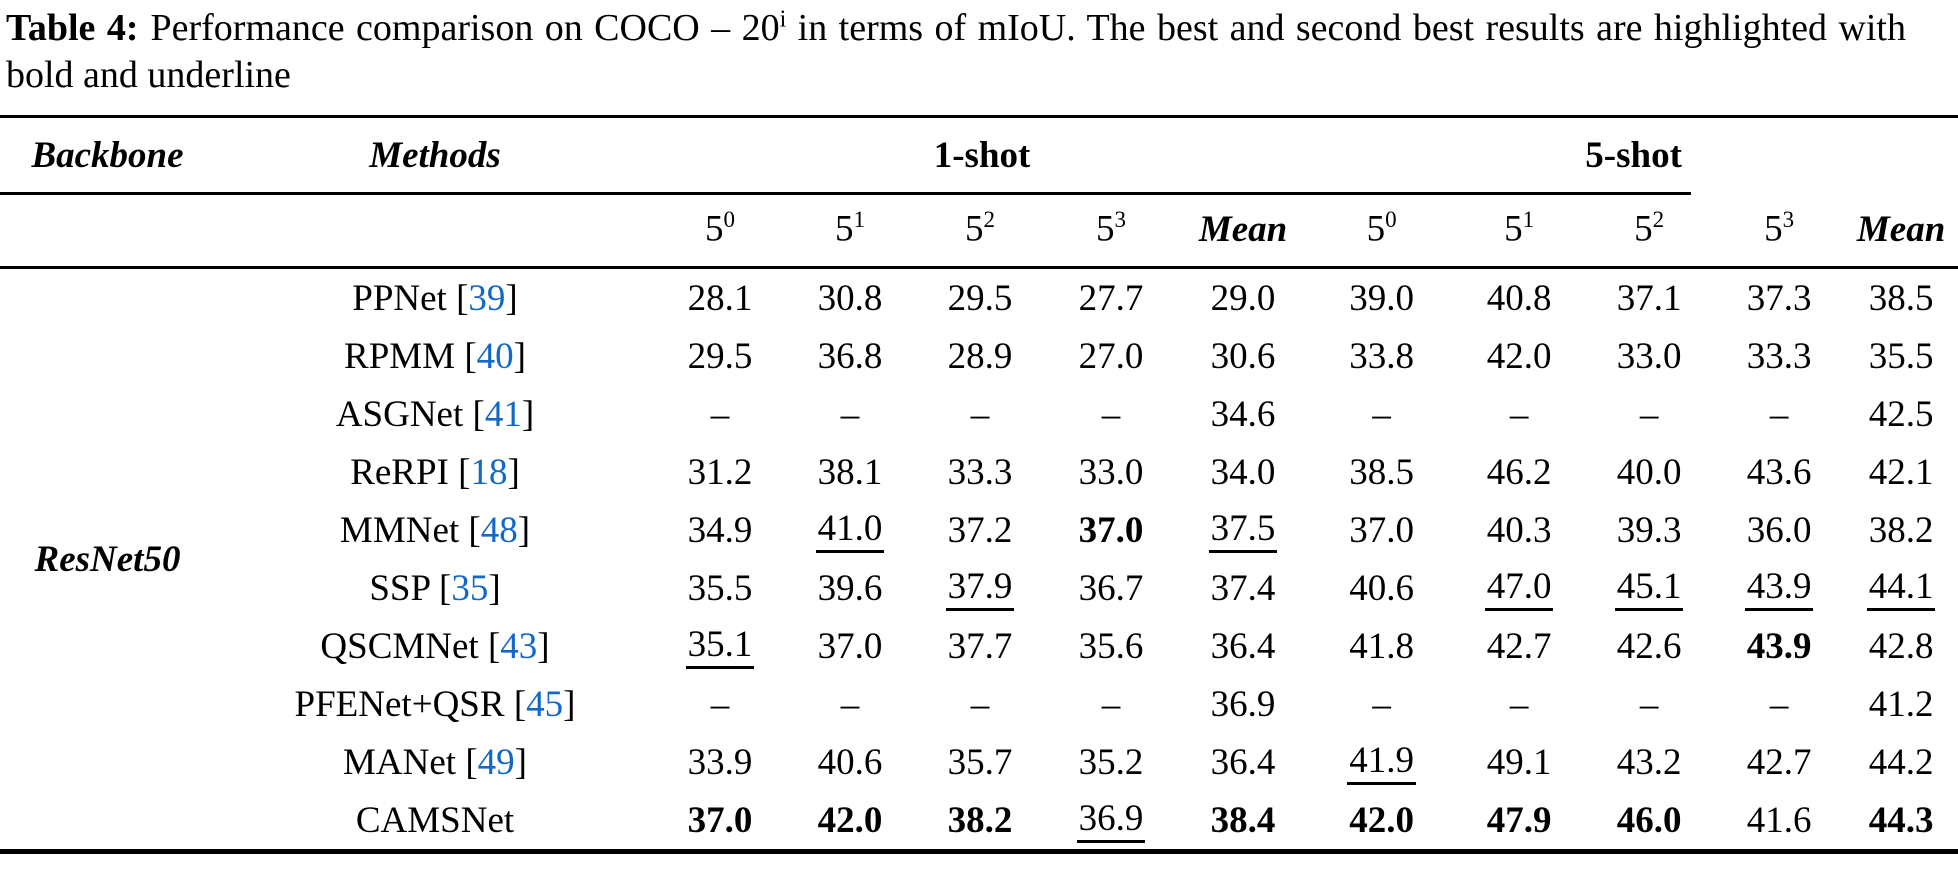  What do you see at coordinates (1779, 356) in the screenshot?
I see `value-cell: 33.3` at bounding box center [1779, 356].